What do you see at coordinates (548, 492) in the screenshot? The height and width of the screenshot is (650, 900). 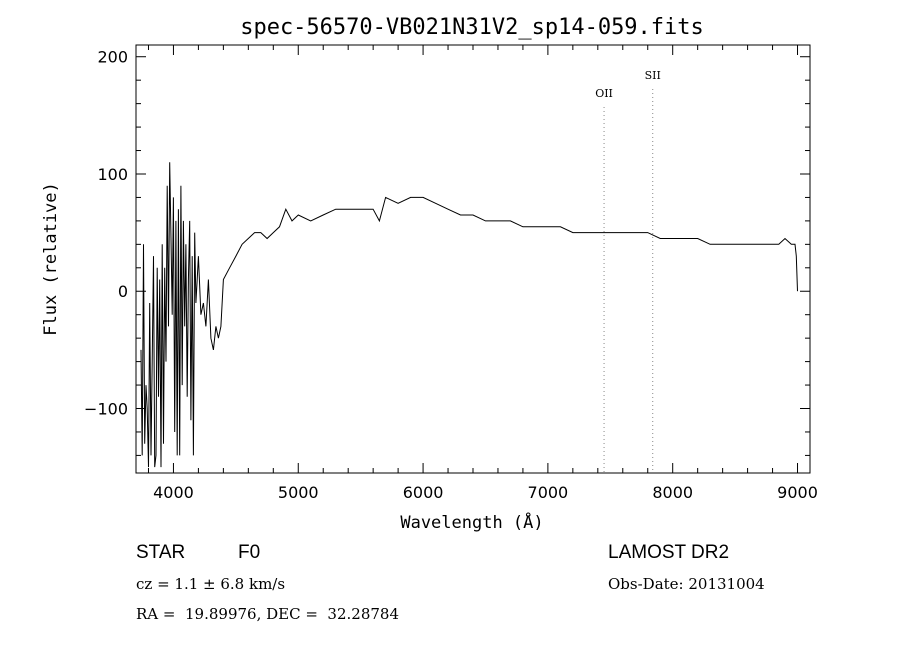 I see `x-tick-label: 7000` at bounding box center [548, 492].